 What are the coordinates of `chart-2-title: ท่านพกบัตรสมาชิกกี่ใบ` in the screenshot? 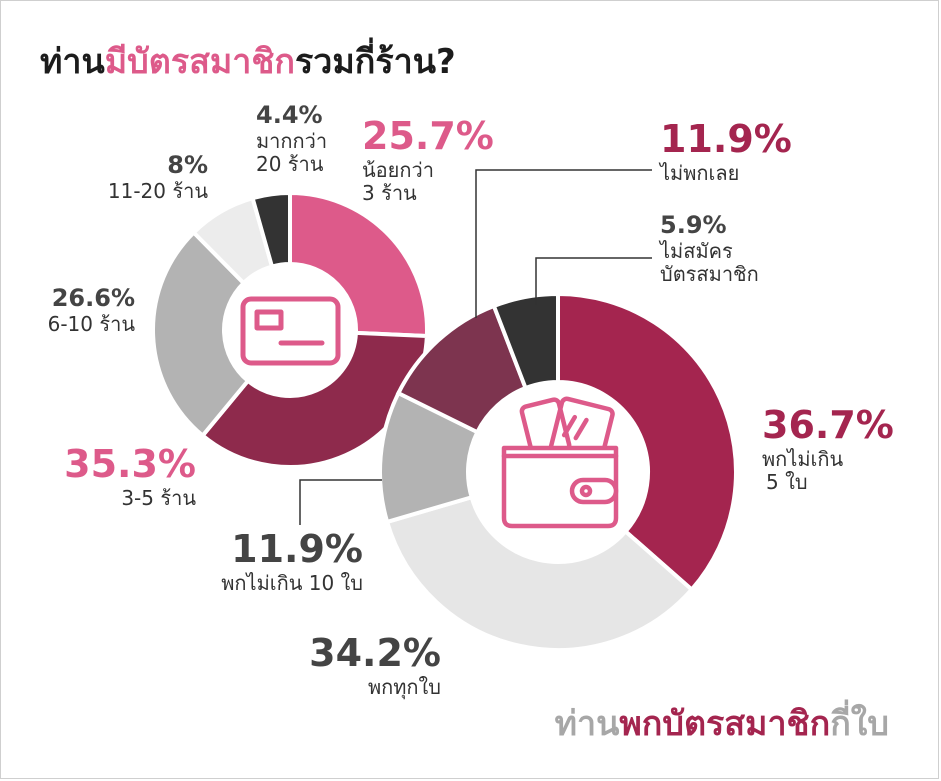 It's located at (722, 723).